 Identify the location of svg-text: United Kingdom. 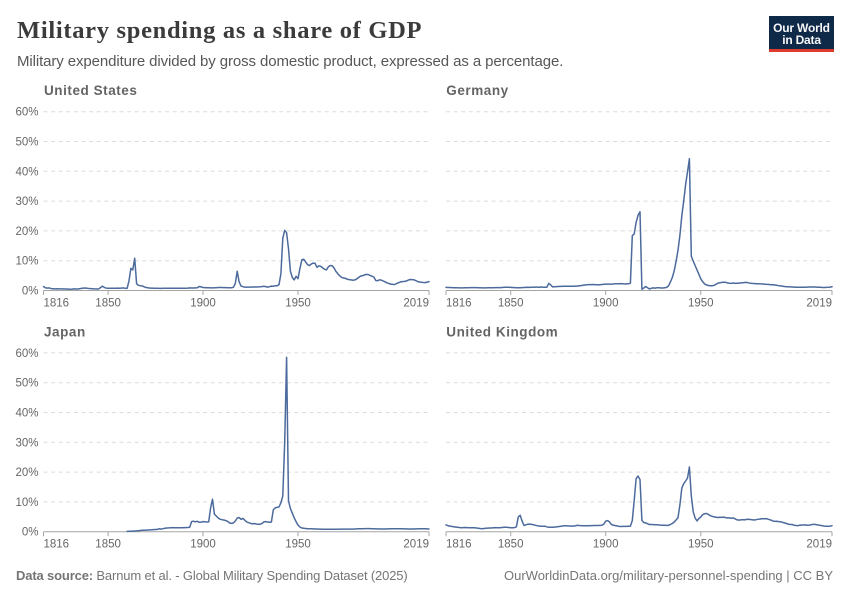
(502, 332).